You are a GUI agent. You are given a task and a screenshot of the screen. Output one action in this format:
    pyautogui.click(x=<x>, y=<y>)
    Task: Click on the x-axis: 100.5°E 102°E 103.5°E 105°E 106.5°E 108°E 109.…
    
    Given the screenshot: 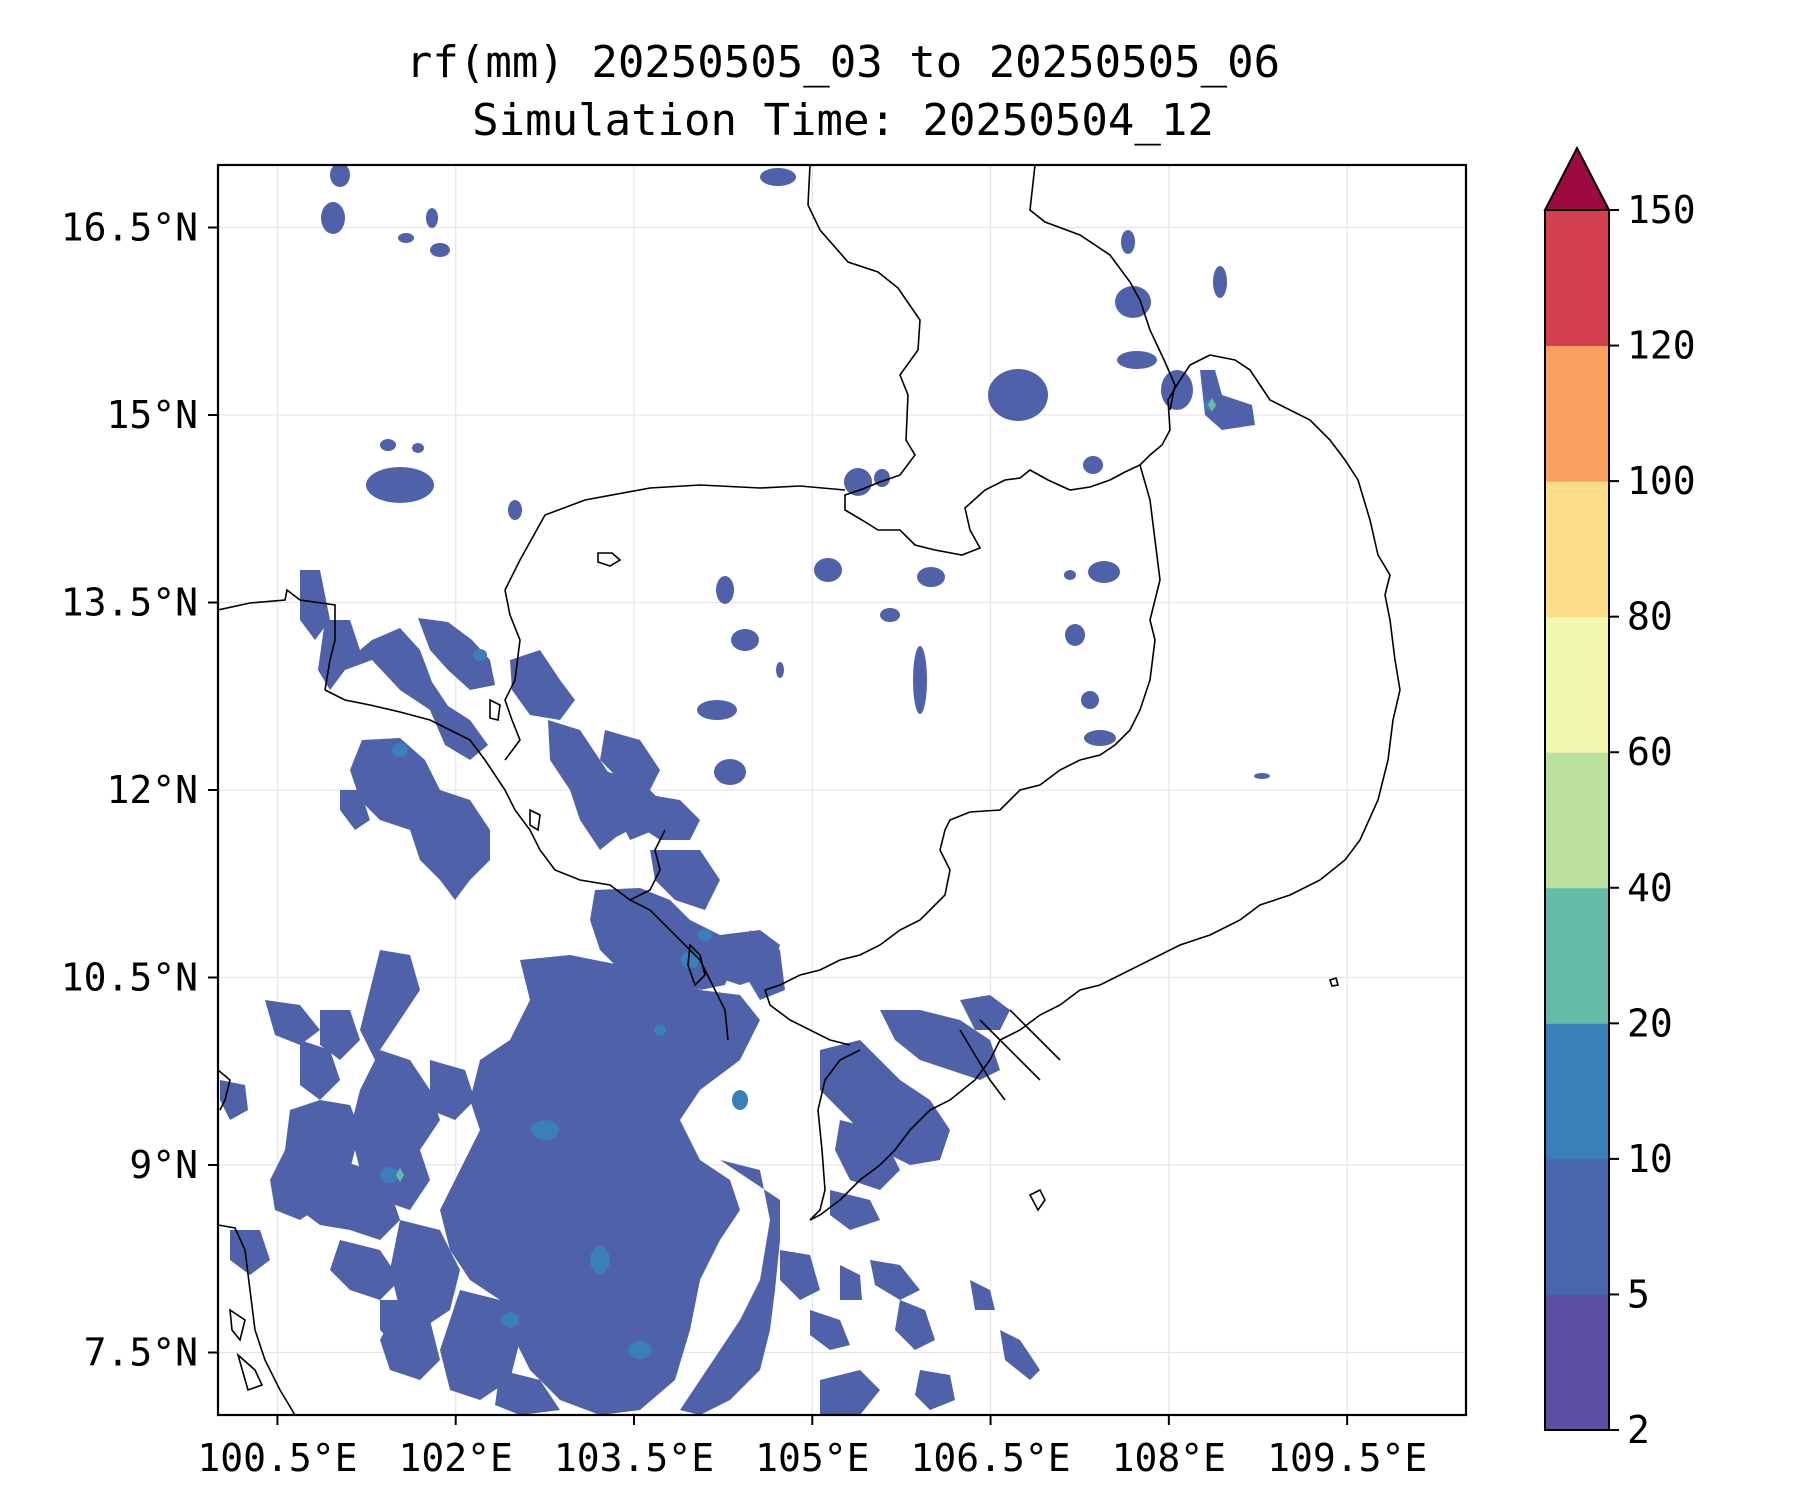 What is the action you would take?
    pyautogui.click(x=812, y=1447)
    